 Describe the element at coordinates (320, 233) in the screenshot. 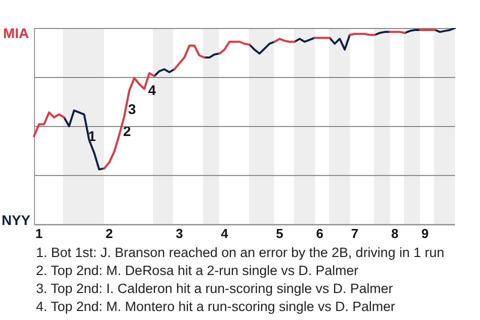

I see `x-tick-label: 6` at that location.